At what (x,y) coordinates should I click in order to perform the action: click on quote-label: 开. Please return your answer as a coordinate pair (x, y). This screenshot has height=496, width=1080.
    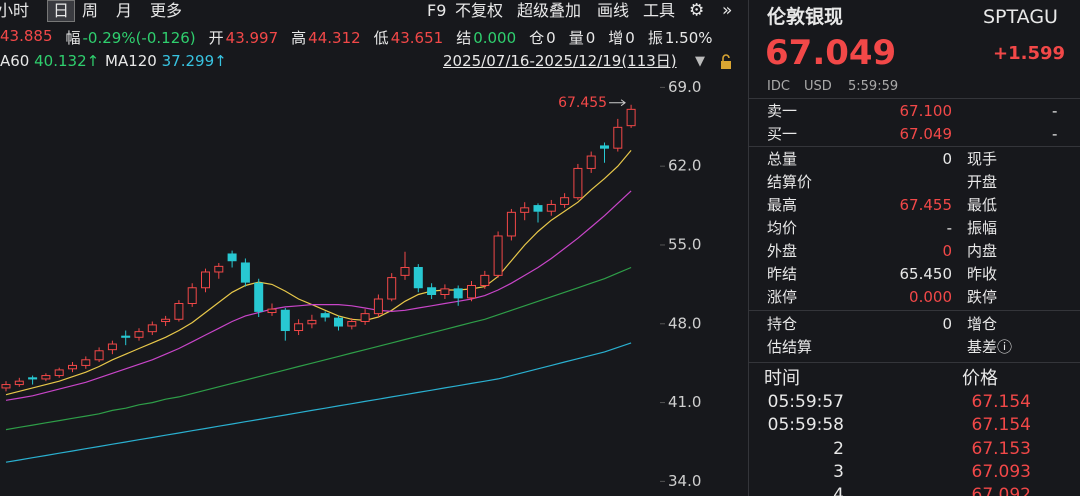
    Looking at the image, I should click on (216, 38).